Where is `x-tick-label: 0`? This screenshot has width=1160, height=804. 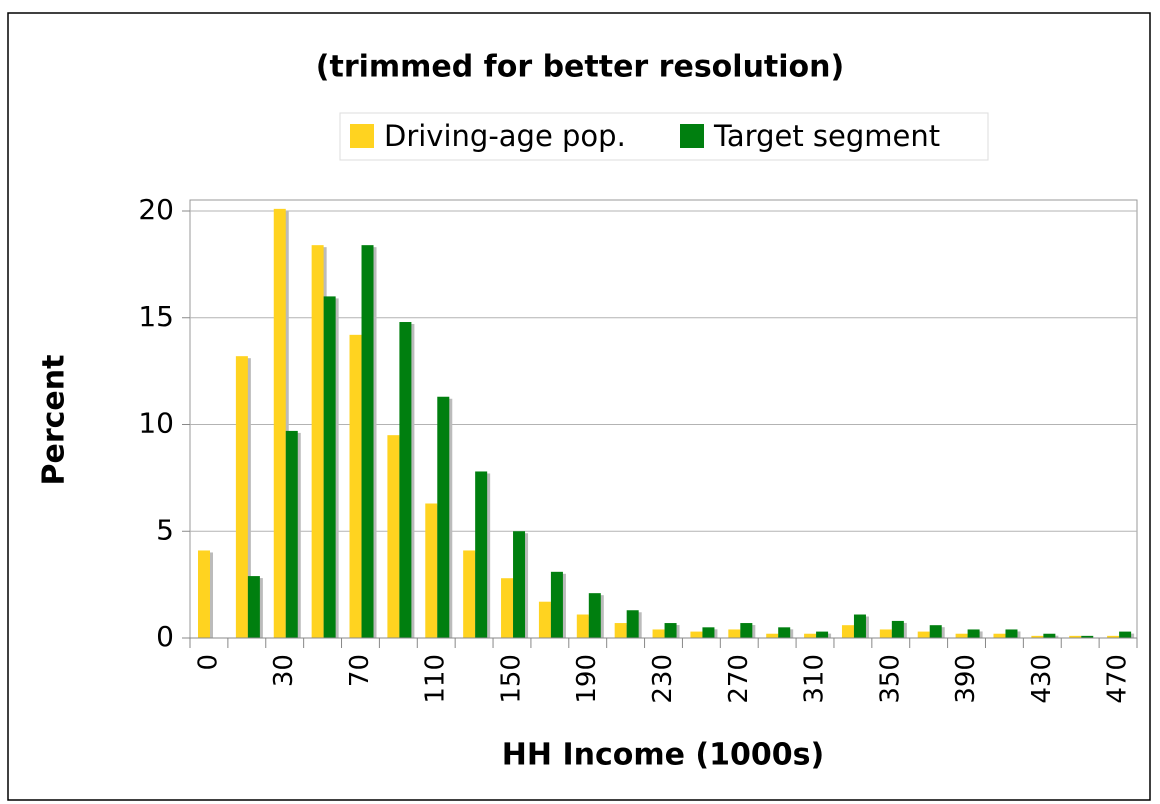
x-tick-label: 0 is located at coordinates (208, 662).